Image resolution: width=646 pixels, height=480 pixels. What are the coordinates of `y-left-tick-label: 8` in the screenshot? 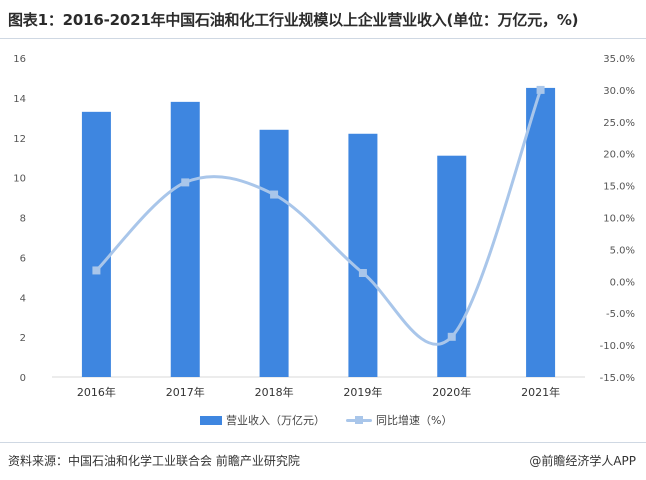 It's located at (23, 219).